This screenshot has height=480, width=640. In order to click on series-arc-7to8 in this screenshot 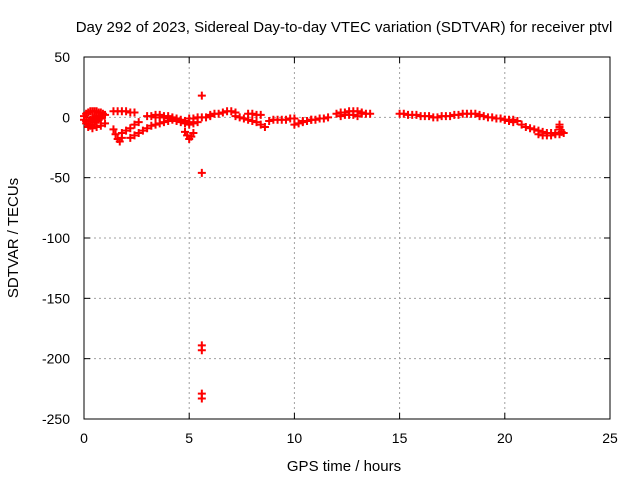, I will do `click(250, 121)`.